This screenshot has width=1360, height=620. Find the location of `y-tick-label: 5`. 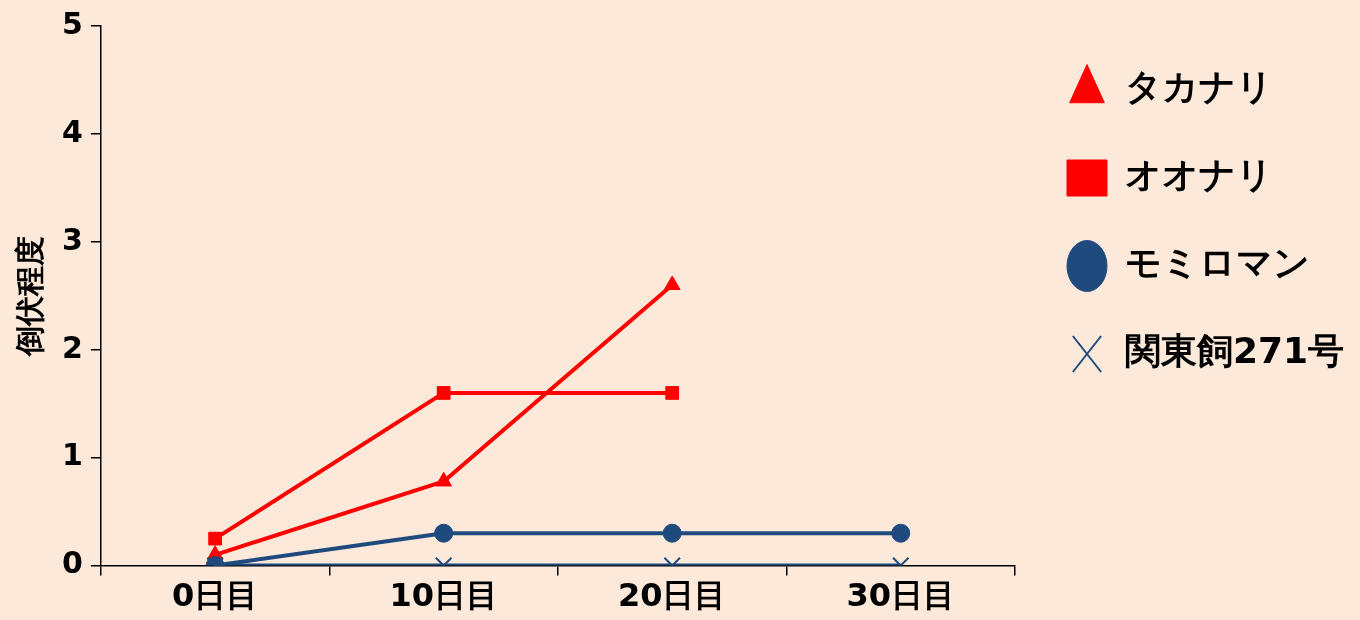

y-tick-label: 5 is located at coordinates (72, 23).